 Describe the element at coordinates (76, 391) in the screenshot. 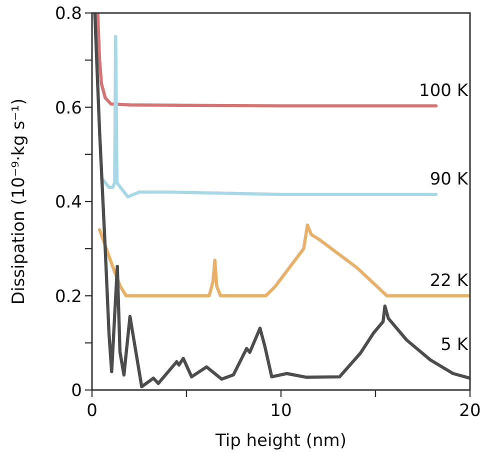

I see `y-tick-label: 0` at that location.